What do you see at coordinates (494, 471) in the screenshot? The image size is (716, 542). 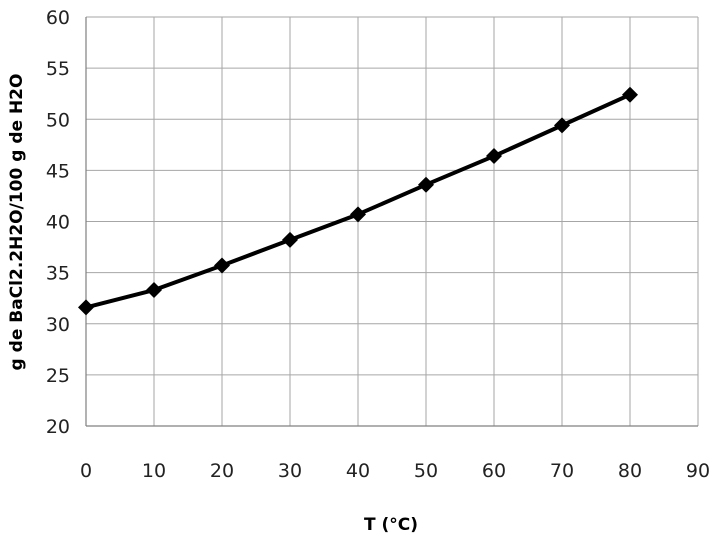 I see `x-tick-label: 60` at bounding box center [494, 471].